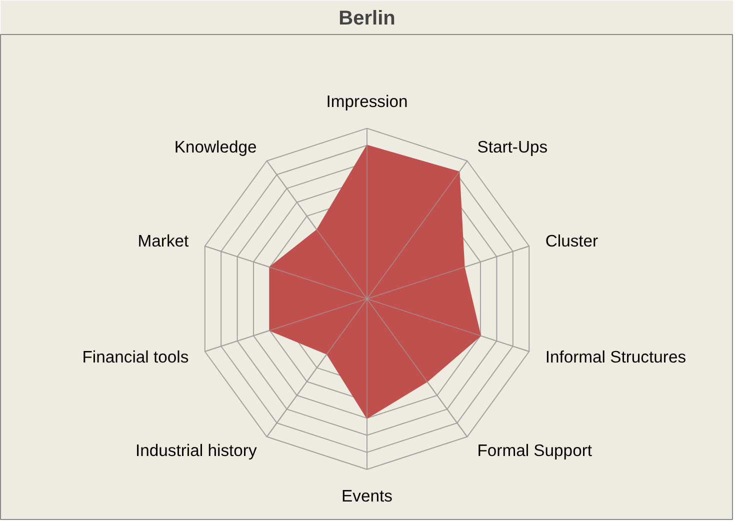 The image size is (735, 522). What do you see at coordinates (572, 240) in the screenshot?
I see `spoke-label: Cluster` at bounding box center [572, 240].